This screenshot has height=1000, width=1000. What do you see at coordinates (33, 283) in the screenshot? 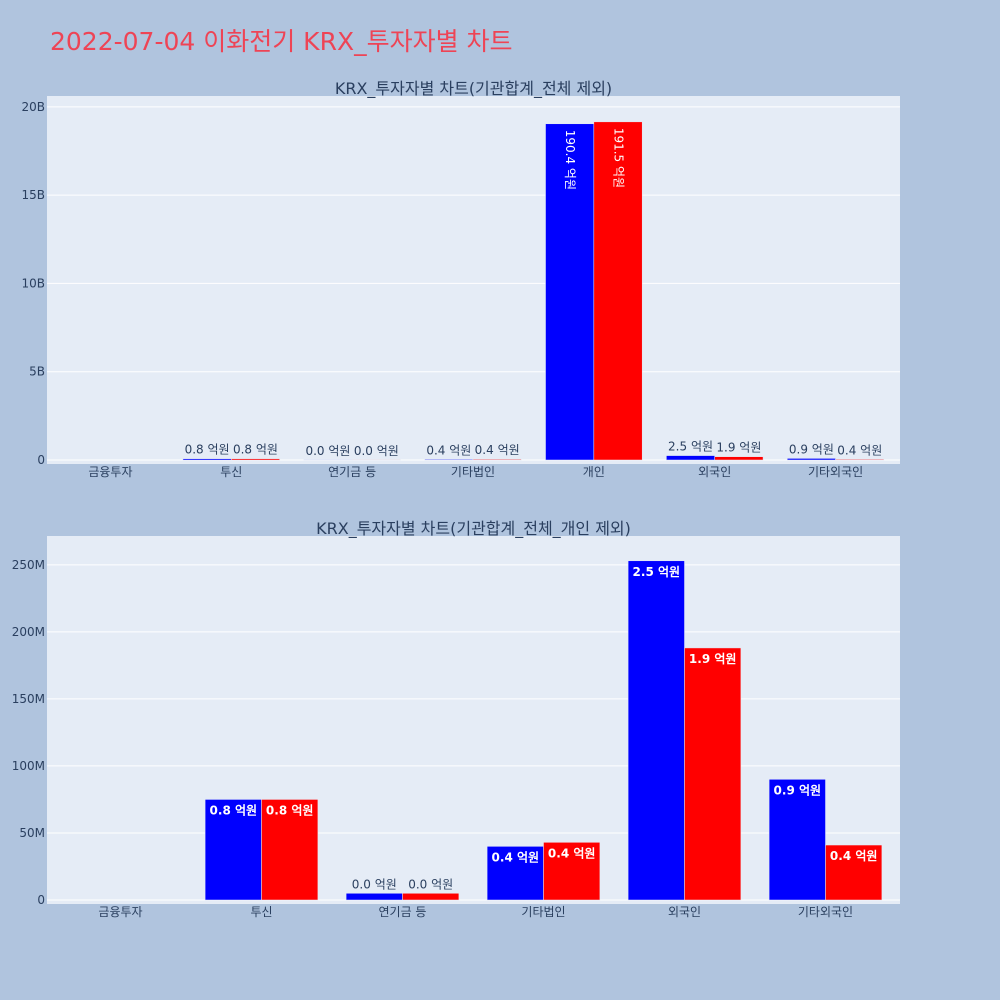
I see `y-tick-label: 10B` at bounding box center [33, 283].